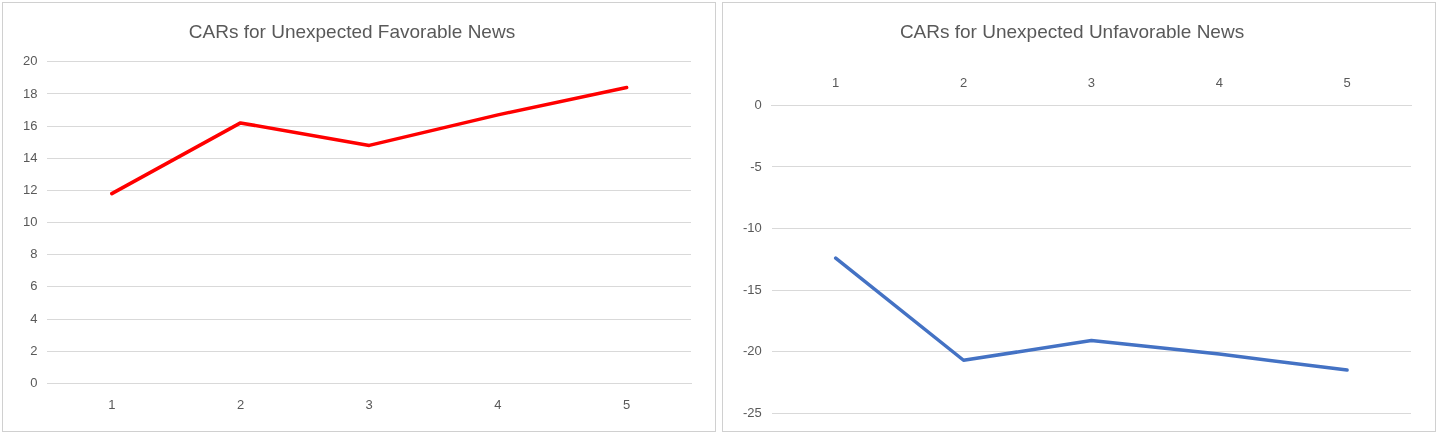 This screenshot has height=436, width=1447. I want to click on y-tick-label: 10, so click(30, 222).